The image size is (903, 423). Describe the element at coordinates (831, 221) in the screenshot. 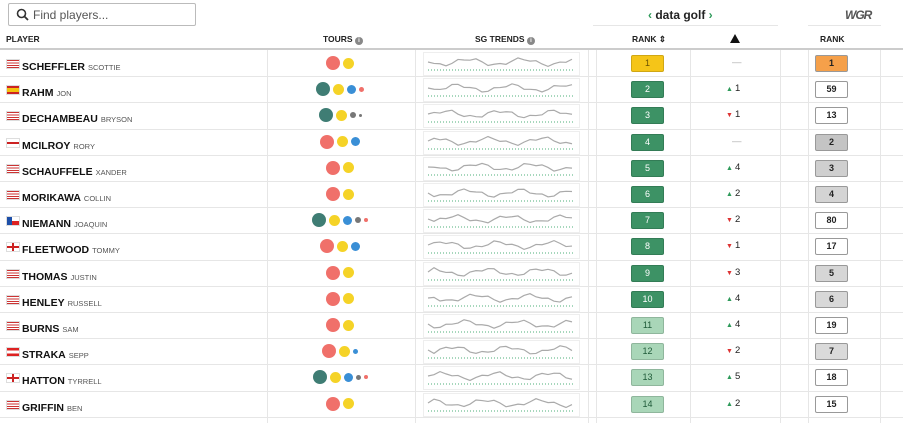

I see `wgr-rank: 80` at that location.